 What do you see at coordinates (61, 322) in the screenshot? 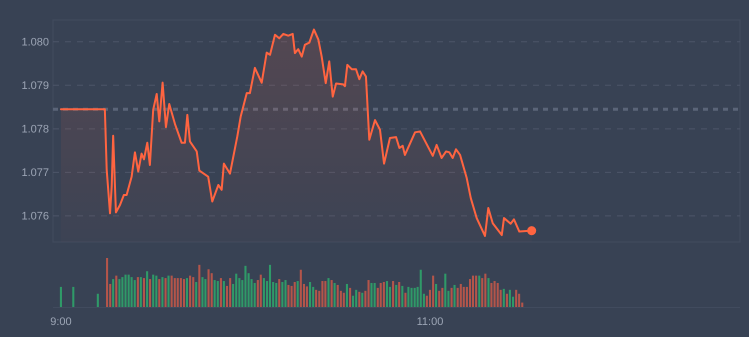
I see `x-tick-label: 9:00` at bounding box center [61, 322].